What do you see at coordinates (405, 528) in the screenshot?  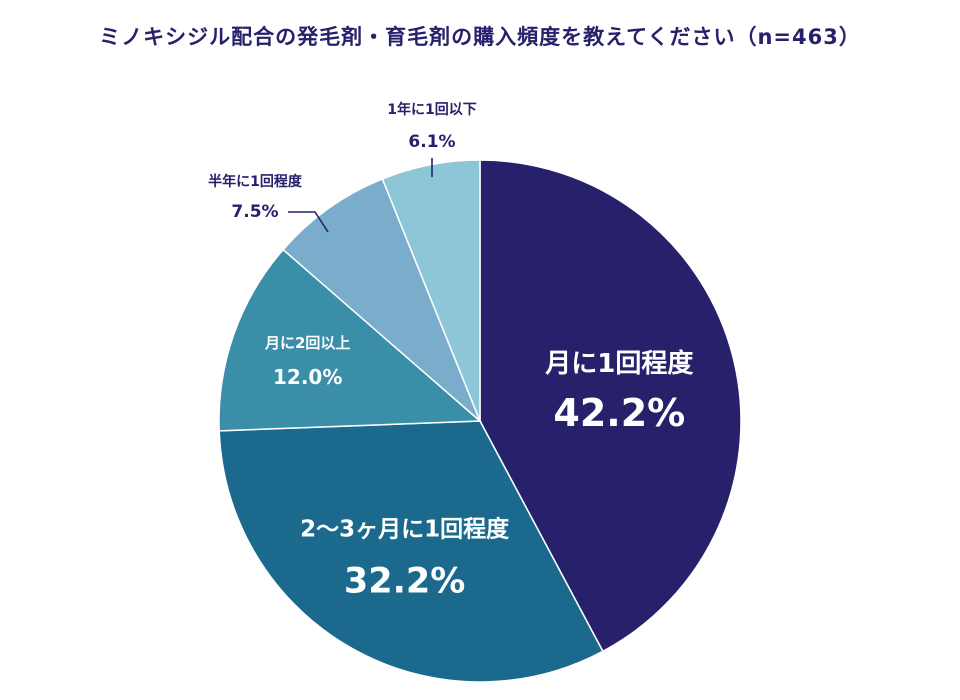 I see `slice-label: 2〜3ヶ月に1回程度` at bounding box center [405, 528].